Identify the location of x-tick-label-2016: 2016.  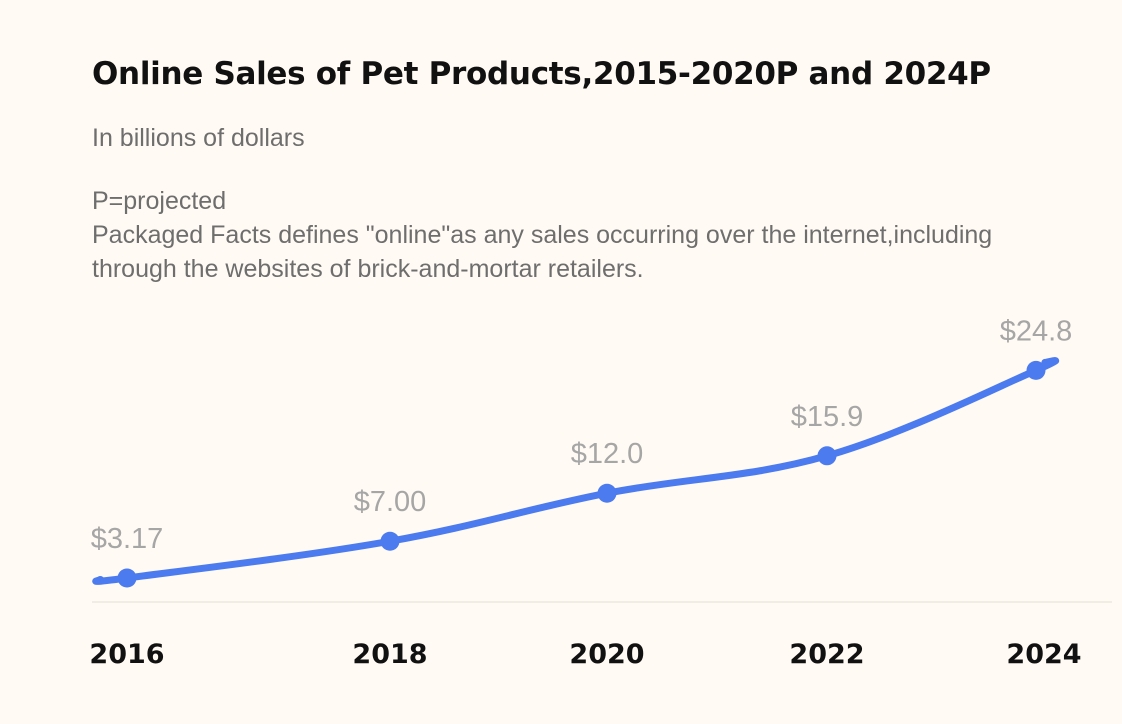
(126, 654).